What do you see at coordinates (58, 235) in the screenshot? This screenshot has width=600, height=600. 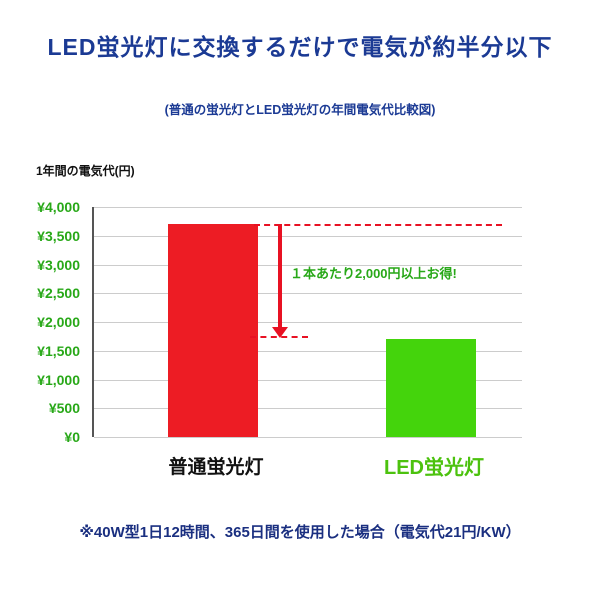 I see `y-tick-label: ¥3,500` at bounding box center [58, 235].